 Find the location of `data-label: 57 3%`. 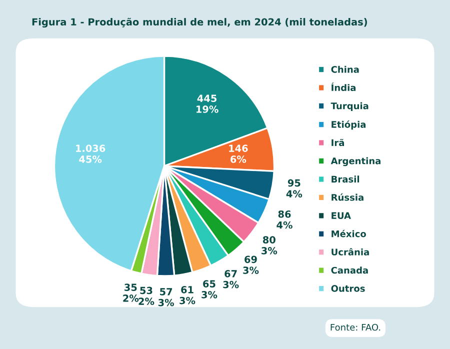

data-label: 57 3% is located at coordinates (166, 297).